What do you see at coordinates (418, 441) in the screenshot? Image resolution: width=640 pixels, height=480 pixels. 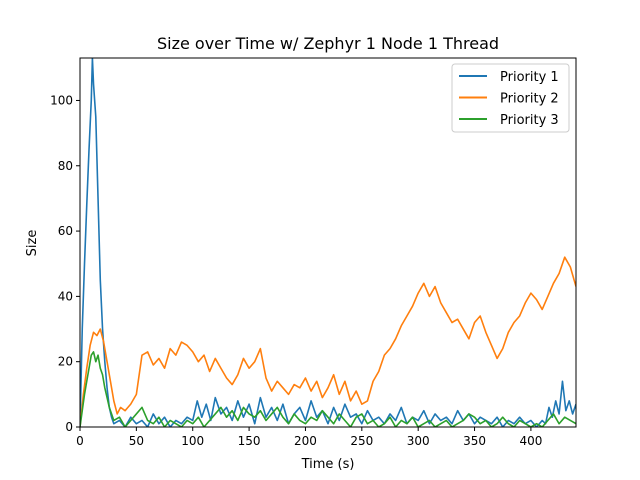 I see `x-tick-label: 300` at bounding box center [418, 441].